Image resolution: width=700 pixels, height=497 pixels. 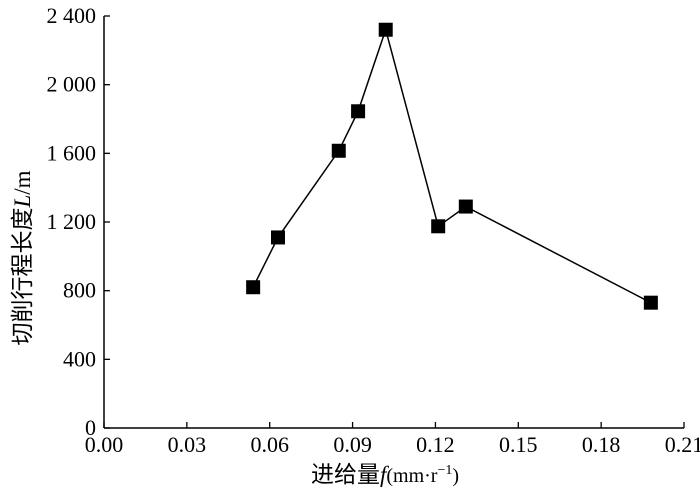 What do you see at coordinates (72, 84) in the screenshot?
I see `y-tick-label: 2 000` at bounding box center [72, 84].